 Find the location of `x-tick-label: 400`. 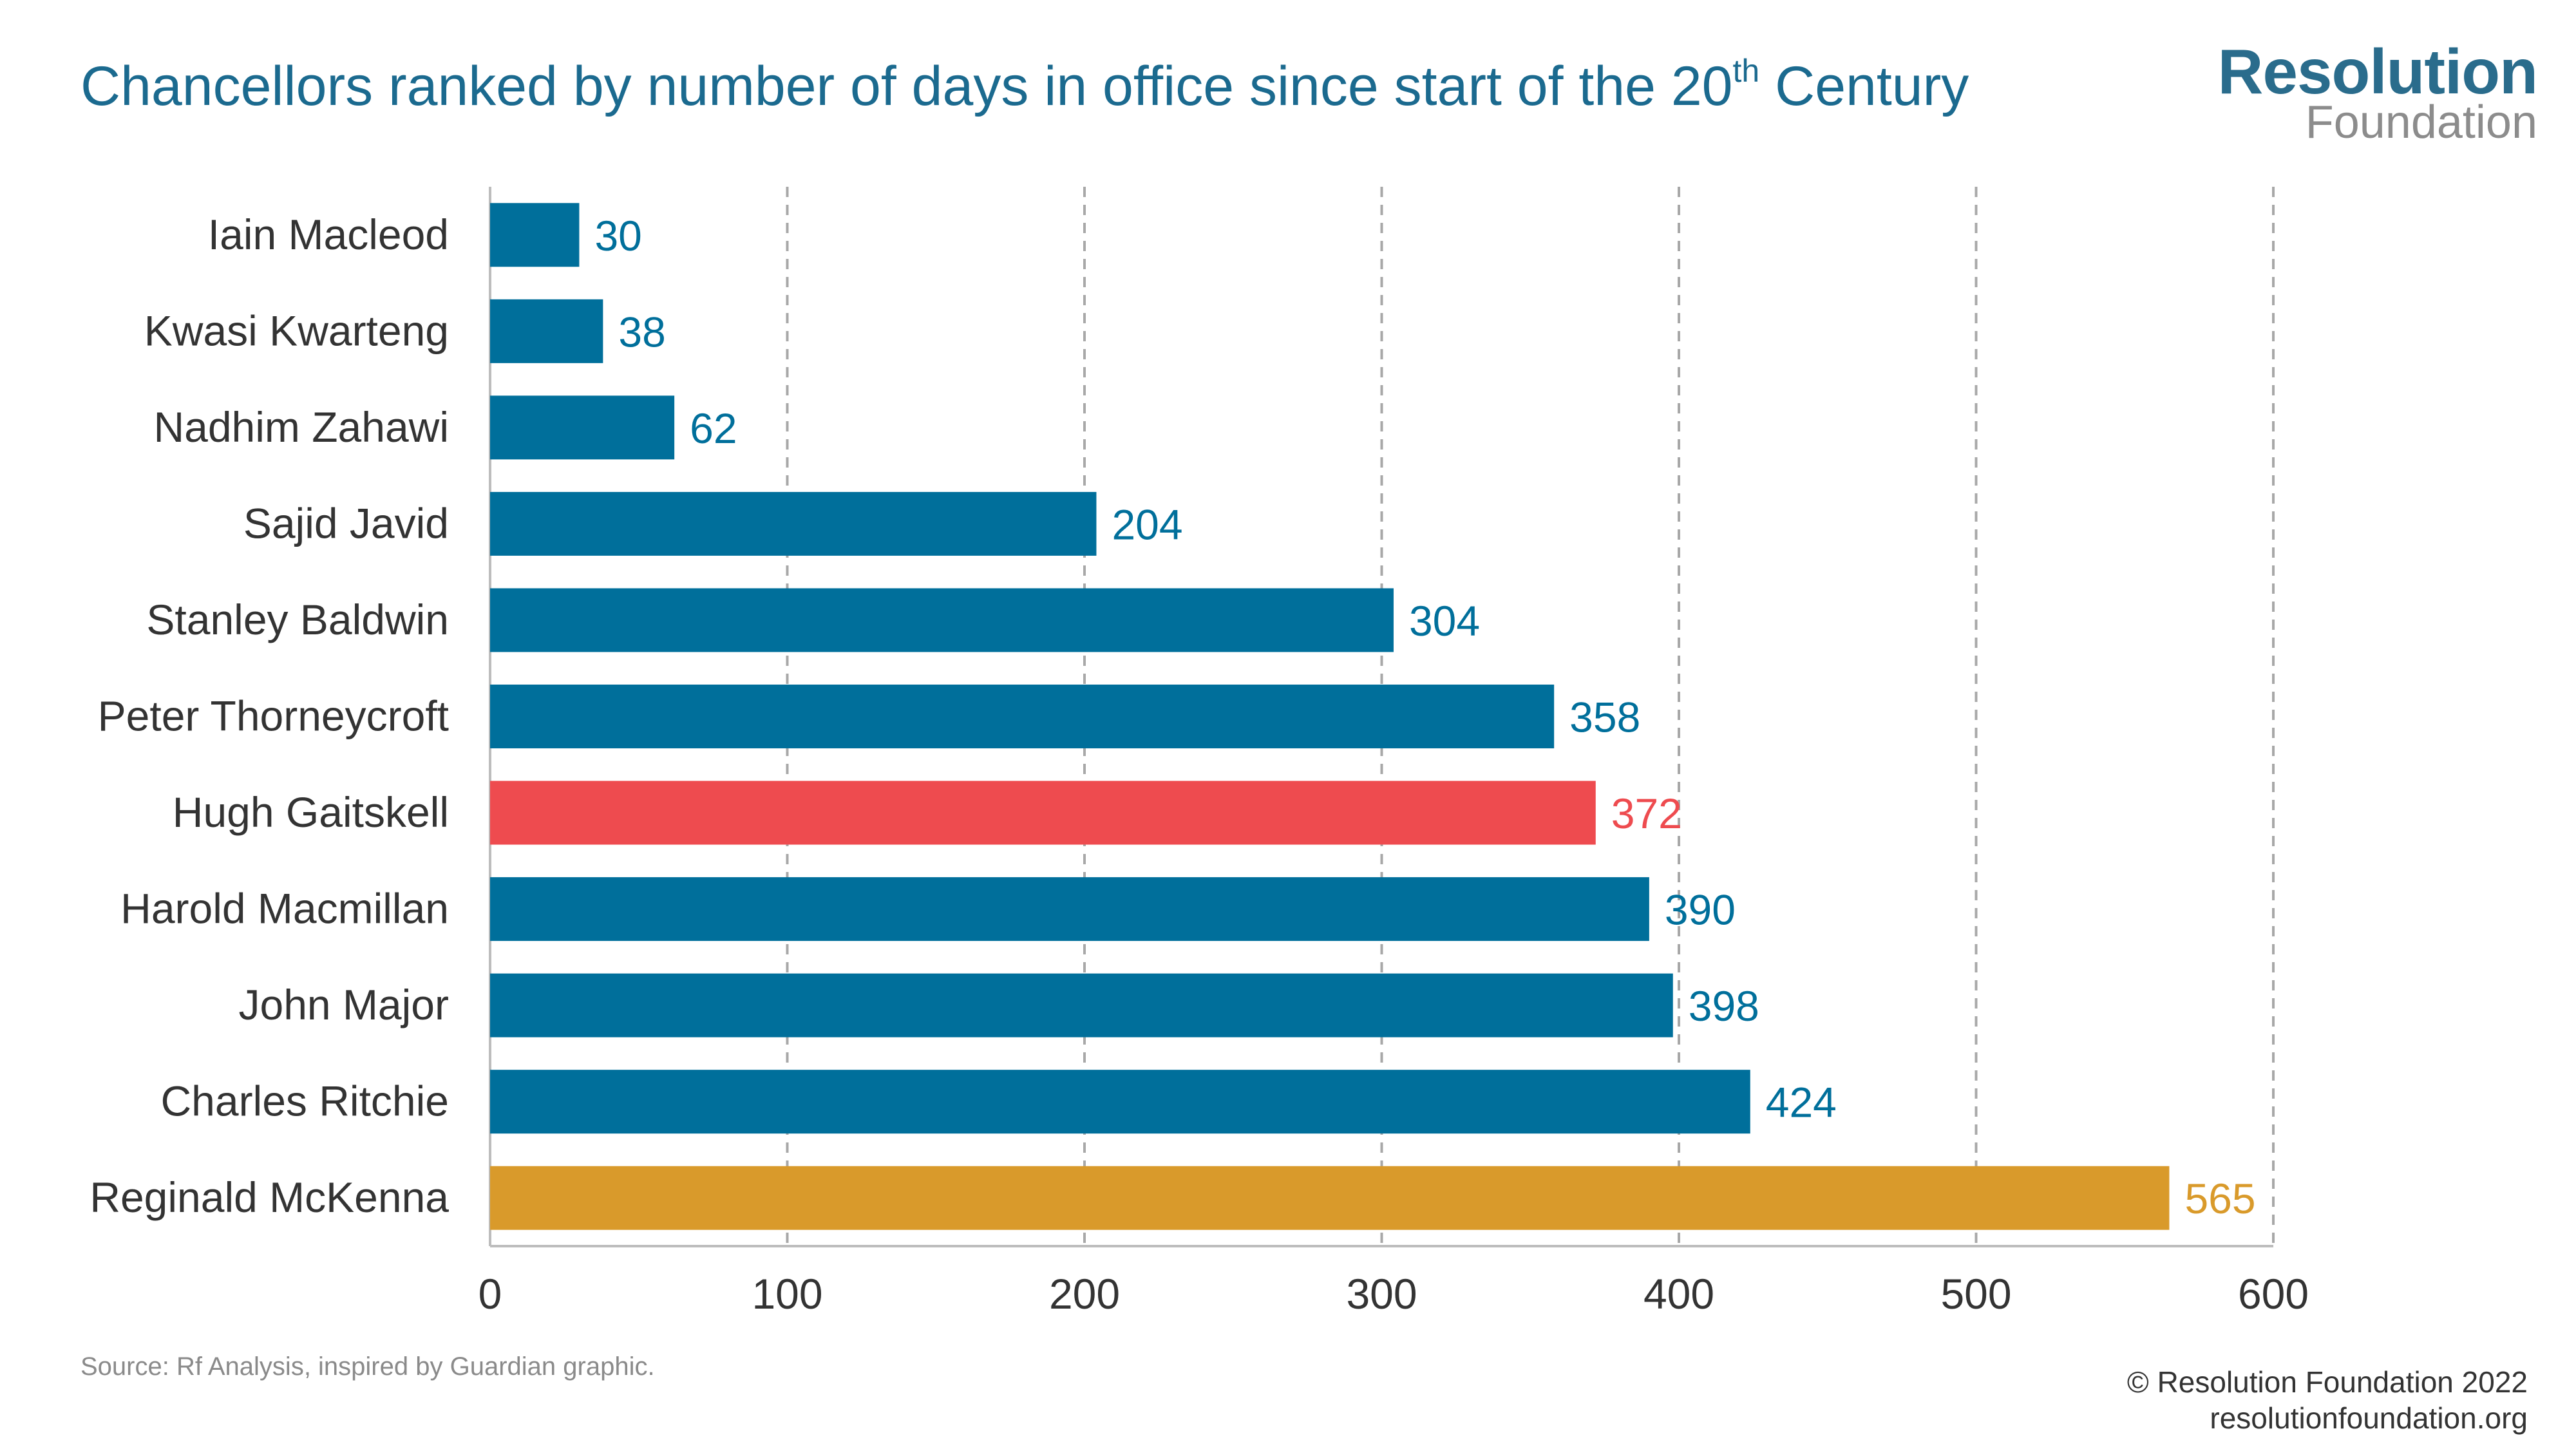

x-tick-label: 400 is located at coordinates (1678, 1294).